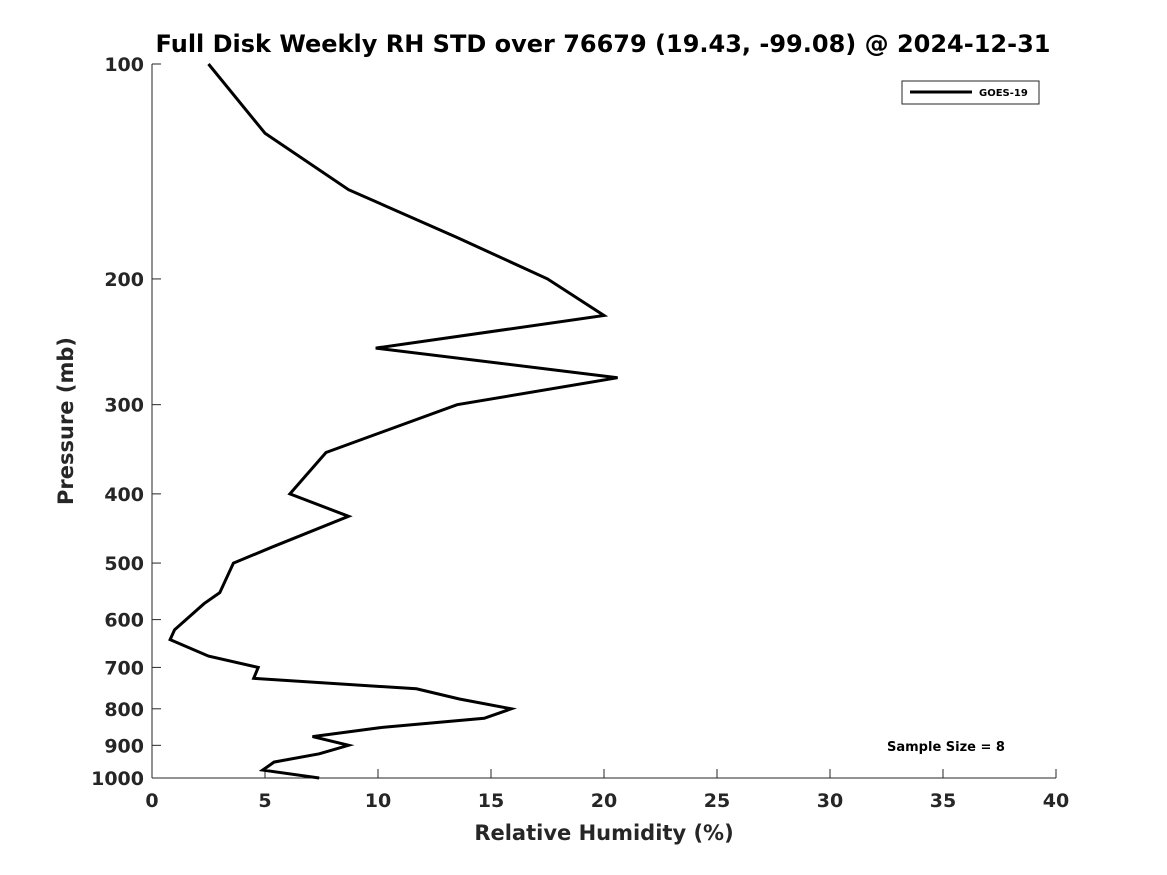 The width and height of the screenshot is (1167, 875). I want to click on y-tick-label: 900, so click(124, 746).